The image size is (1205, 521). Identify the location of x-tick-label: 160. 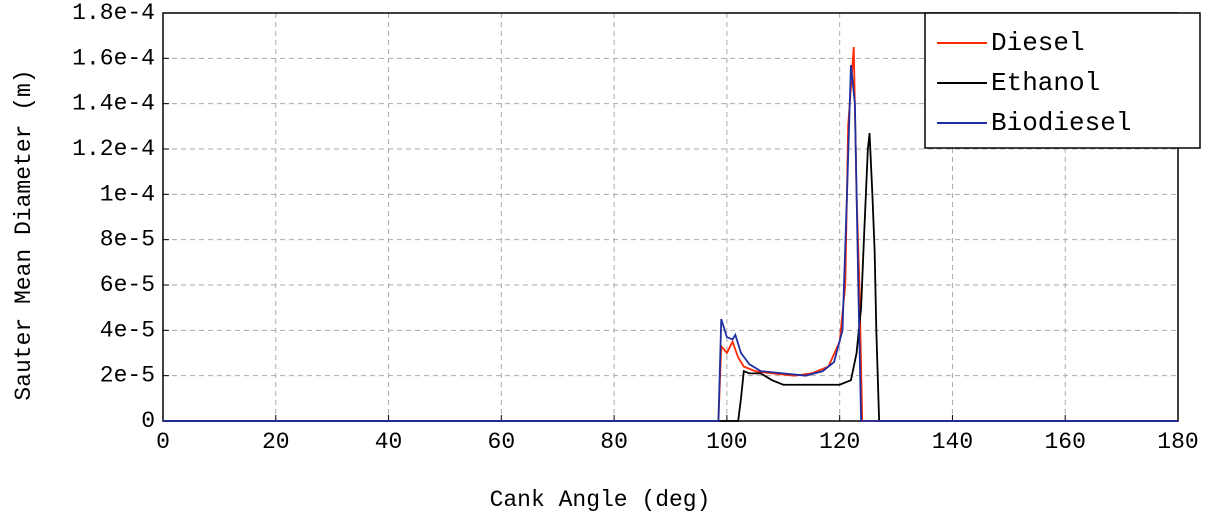
(1065, 442).